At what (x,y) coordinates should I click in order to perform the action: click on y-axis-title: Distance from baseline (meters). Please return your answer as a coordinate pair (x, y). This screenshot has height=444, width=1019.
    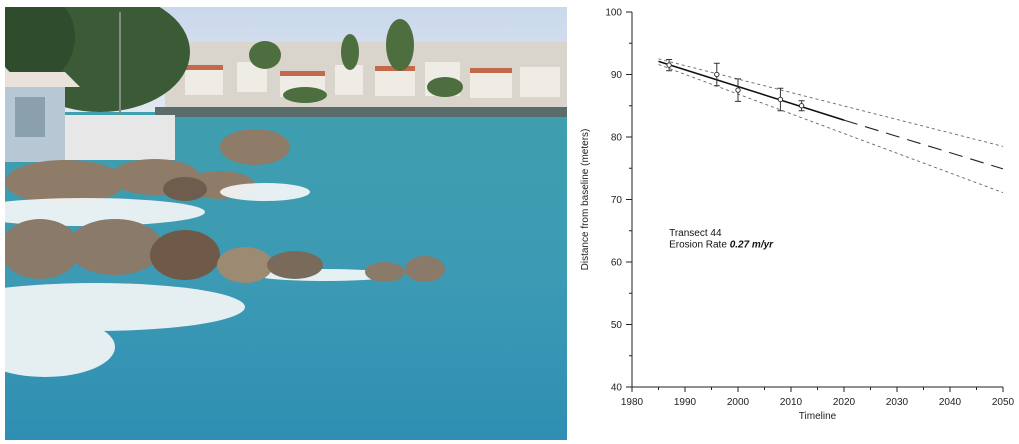
    Looking at the image, I should click on (585, 200).